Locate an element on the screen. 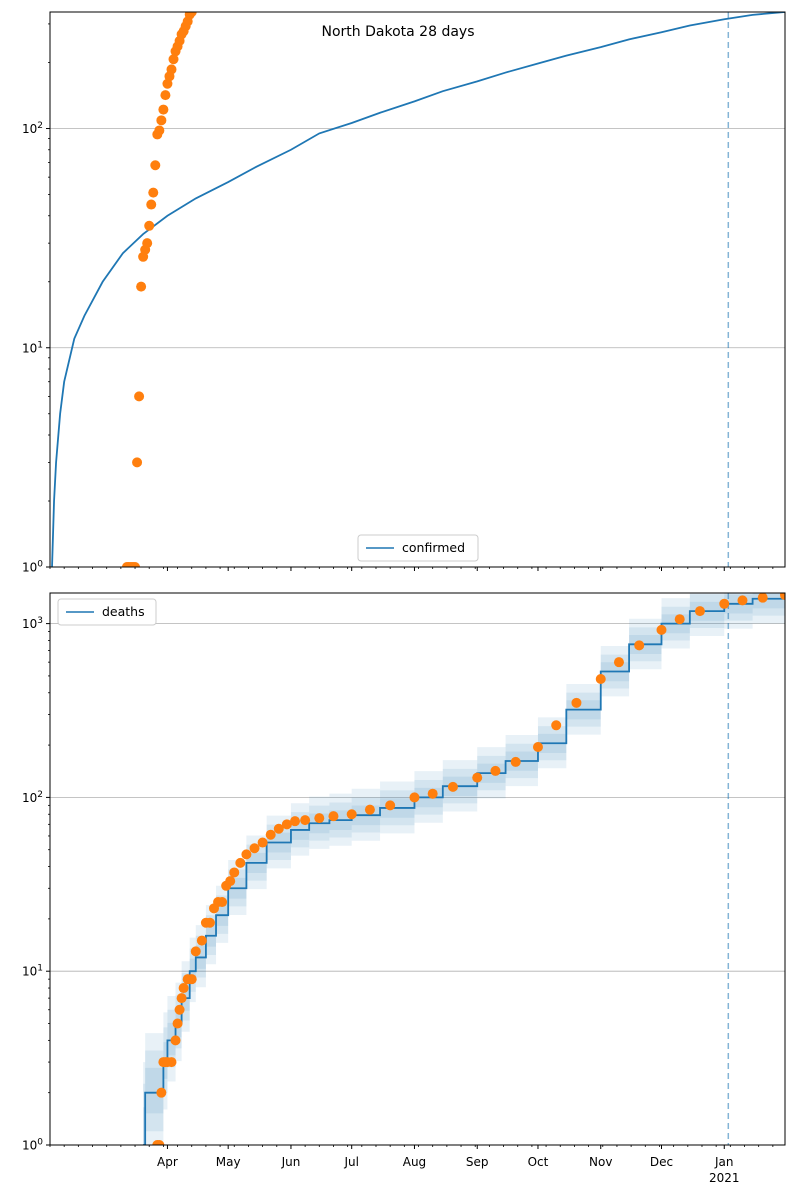 This screenshot has height=1200, width=800. x-tick-label: Dec is located at coordinates (661, 1162).